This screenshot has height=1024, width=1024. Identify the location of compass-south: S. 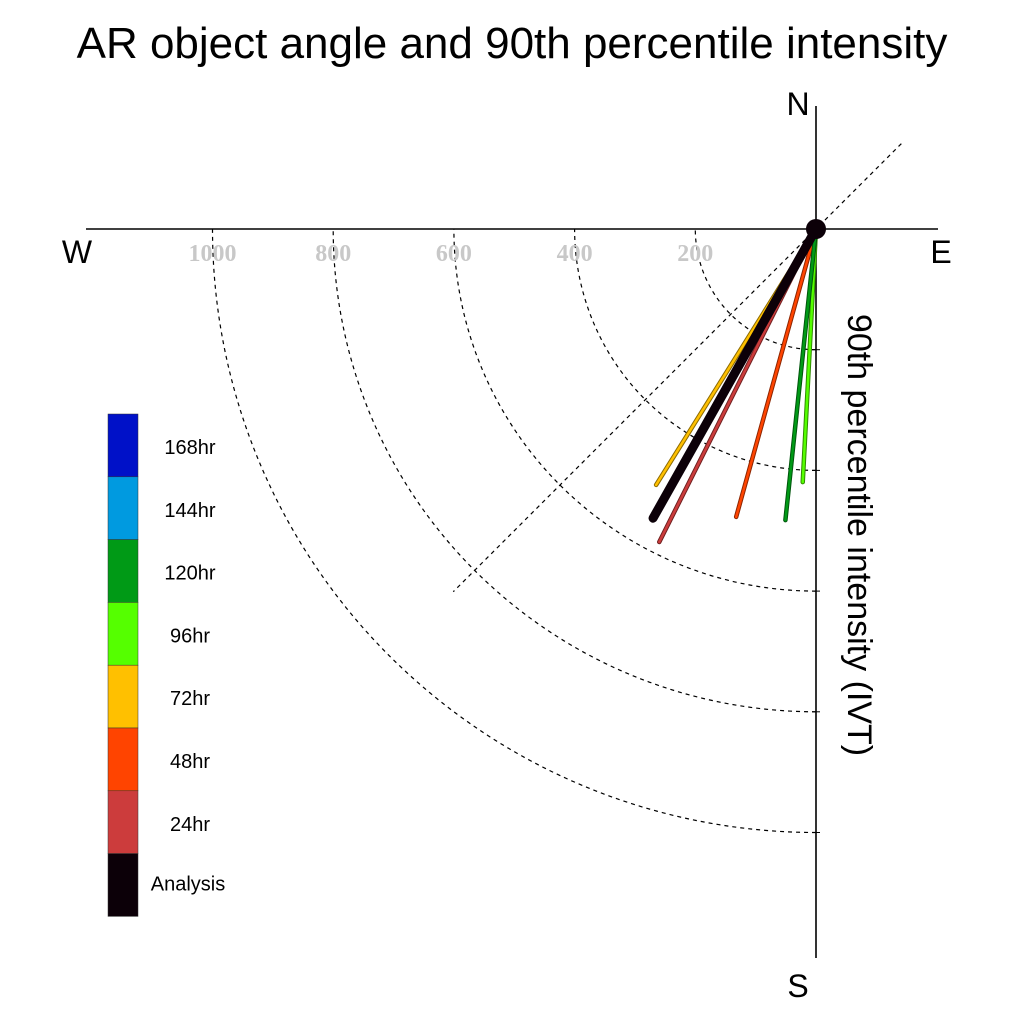
(797, 986).